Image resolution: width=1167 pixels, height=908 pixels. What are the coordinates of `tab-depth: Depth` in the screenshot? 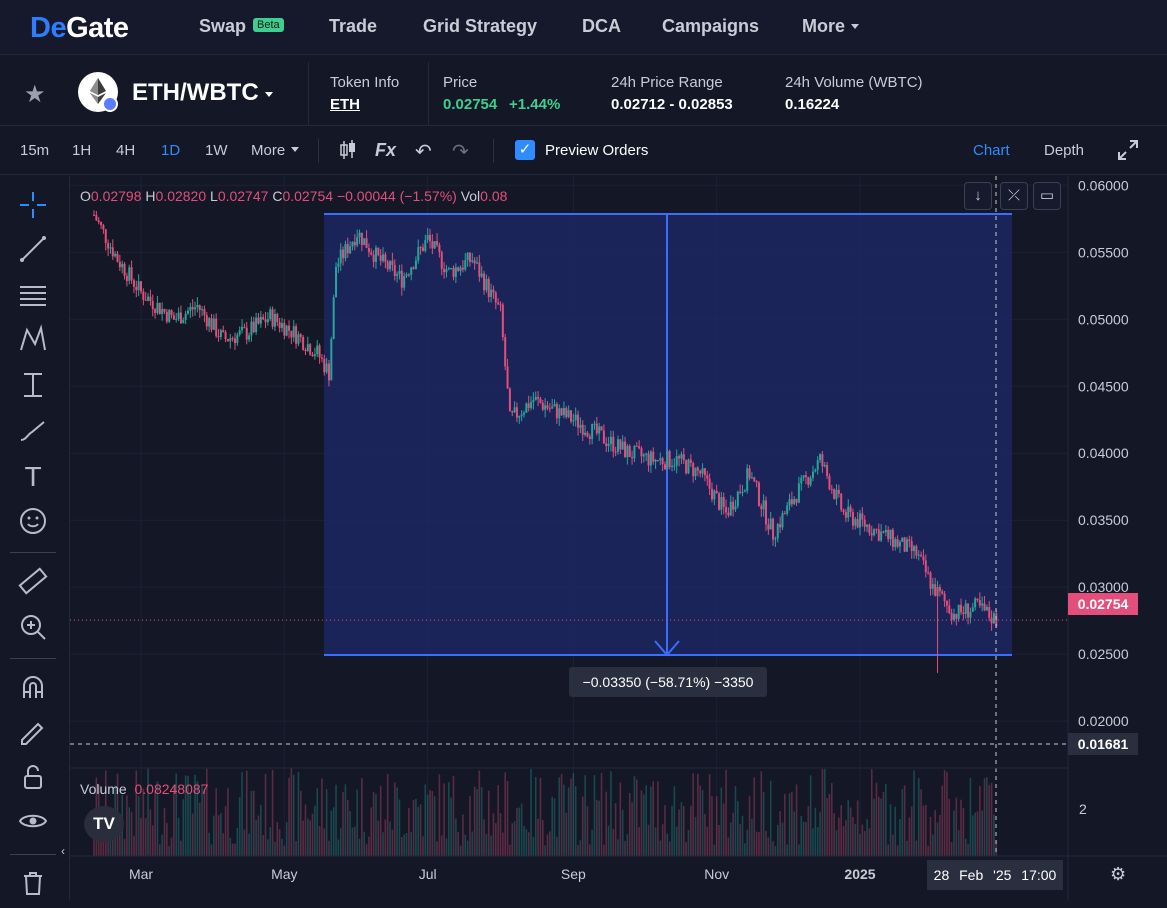 It's located at (1064, 150).